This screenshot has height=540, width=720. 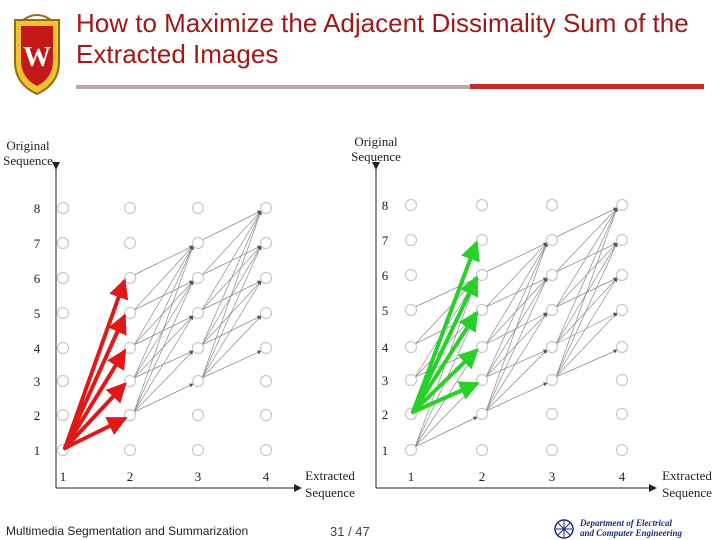 I want to click on y-tick-label: 8, so click(x=385, y=205).